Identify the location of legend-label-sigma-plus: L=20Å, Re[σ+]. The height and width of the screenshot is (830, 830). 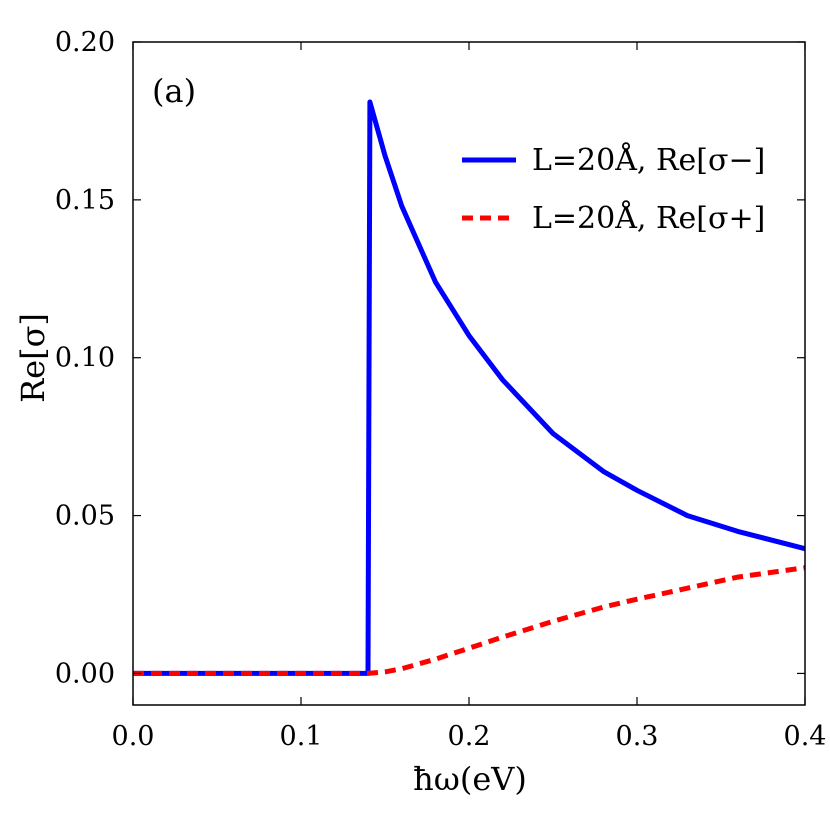
(648, 218).